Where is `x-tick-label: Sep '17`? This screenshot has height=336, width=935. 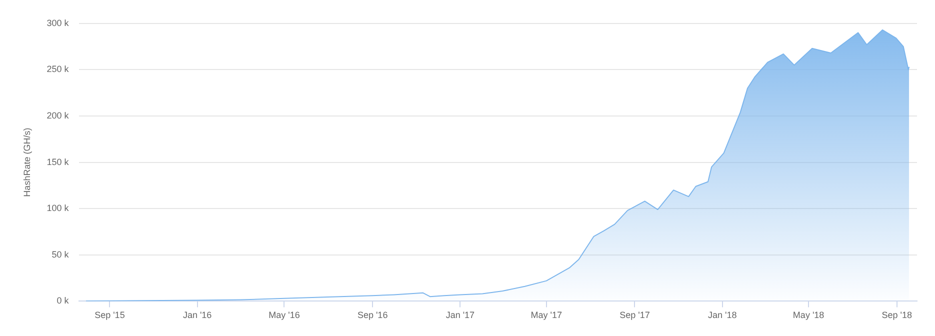
x-tick-label: Sep '17 is located at coordinates (635, 315).